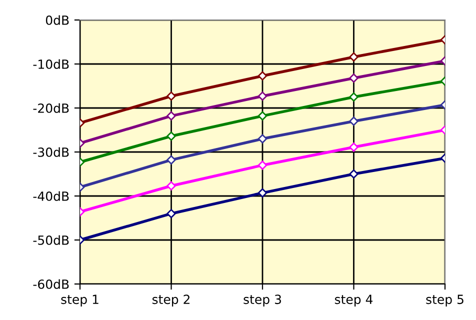 The width and height of the screenshot is (476, 320). I want to click on y-tick-label: -20dB, so click(51, 108).